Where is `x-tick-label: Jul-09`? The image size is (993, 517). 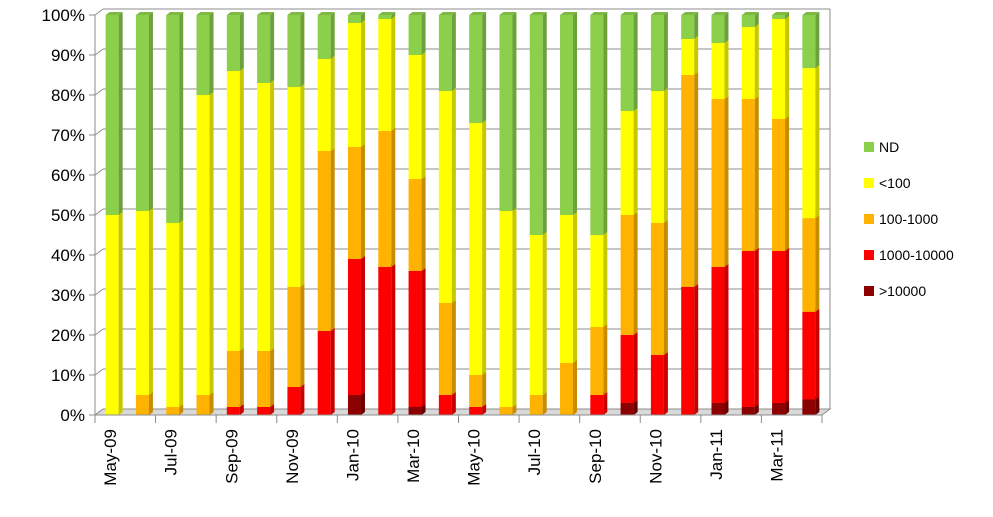 x-tick-label: Jul-09 is located at coordinates (171, 452).